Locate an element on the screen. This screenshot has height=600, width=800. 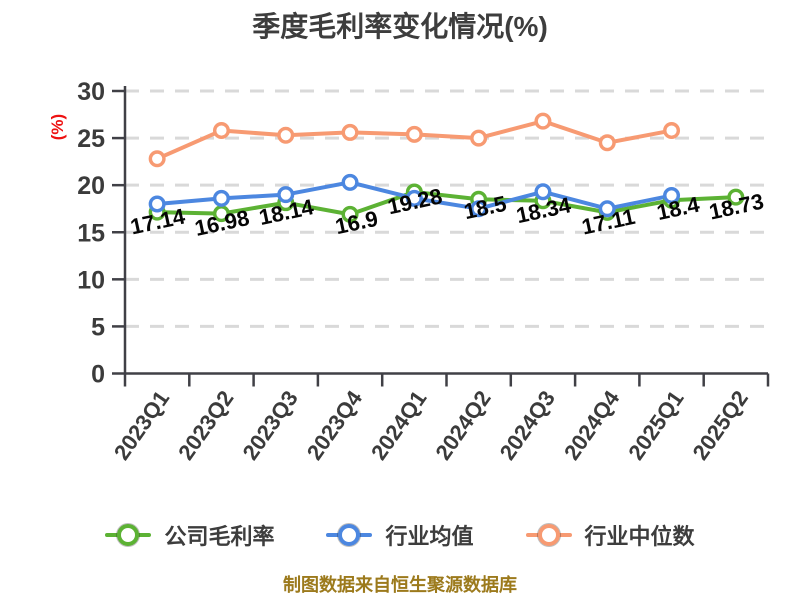
legend-line-industry-median is located at coordinates (548, 535).